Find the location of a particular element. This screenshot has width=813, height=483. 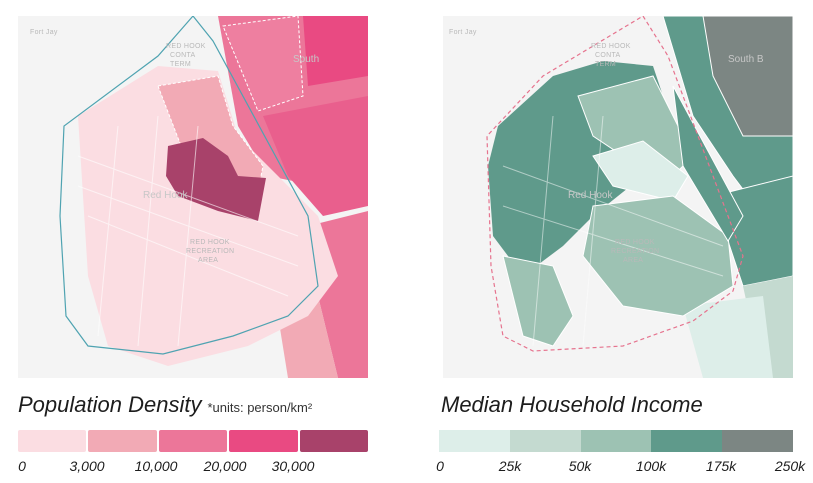

population-density-title-text: Population Density is located at coordinates (110, 404).